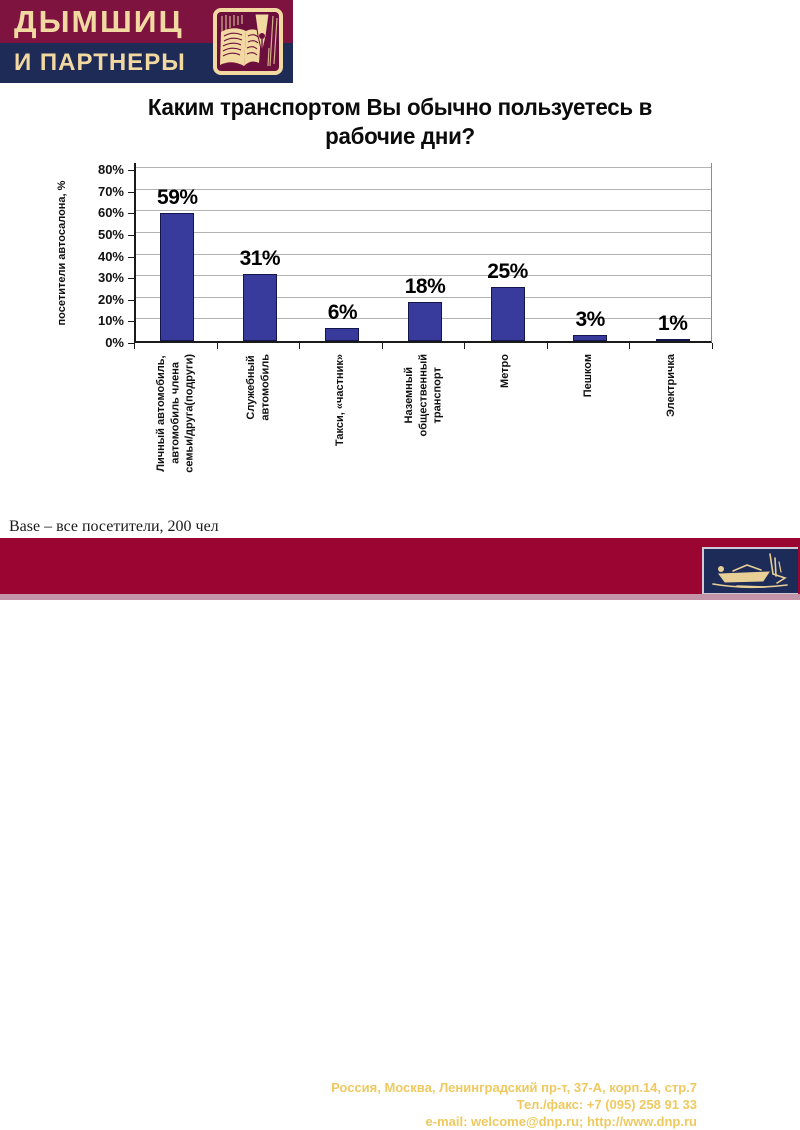 This screenshot has width=800, height=1130. What do you see at coordinates (110, 256) in the screenshot?
I see `y-tick-label: 40%` at bounding box center [110, 256].